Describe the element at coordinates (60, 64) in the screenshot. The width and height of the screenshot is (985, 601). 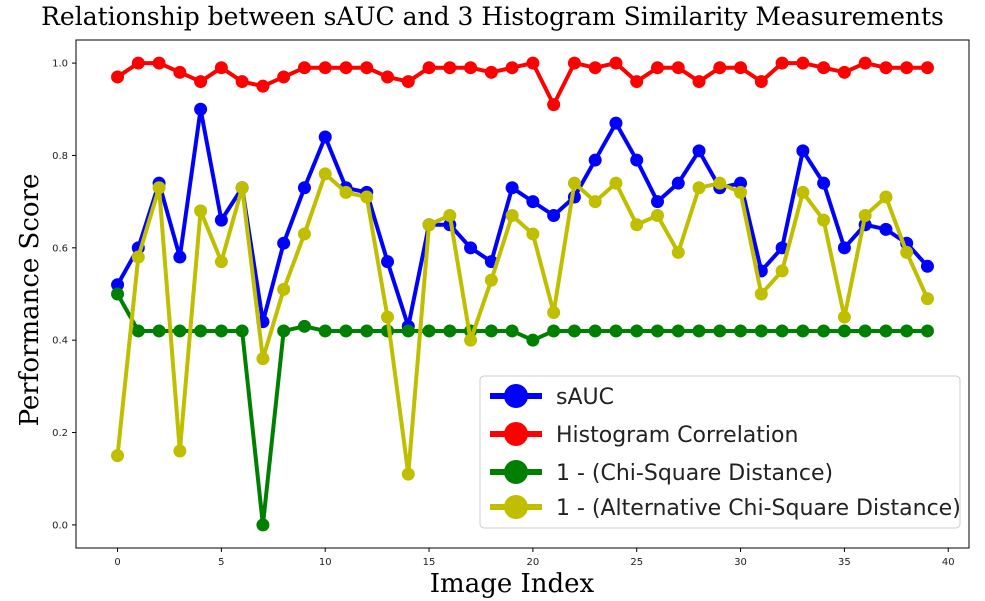
I see `y-tick-label: 1.0` at that location.